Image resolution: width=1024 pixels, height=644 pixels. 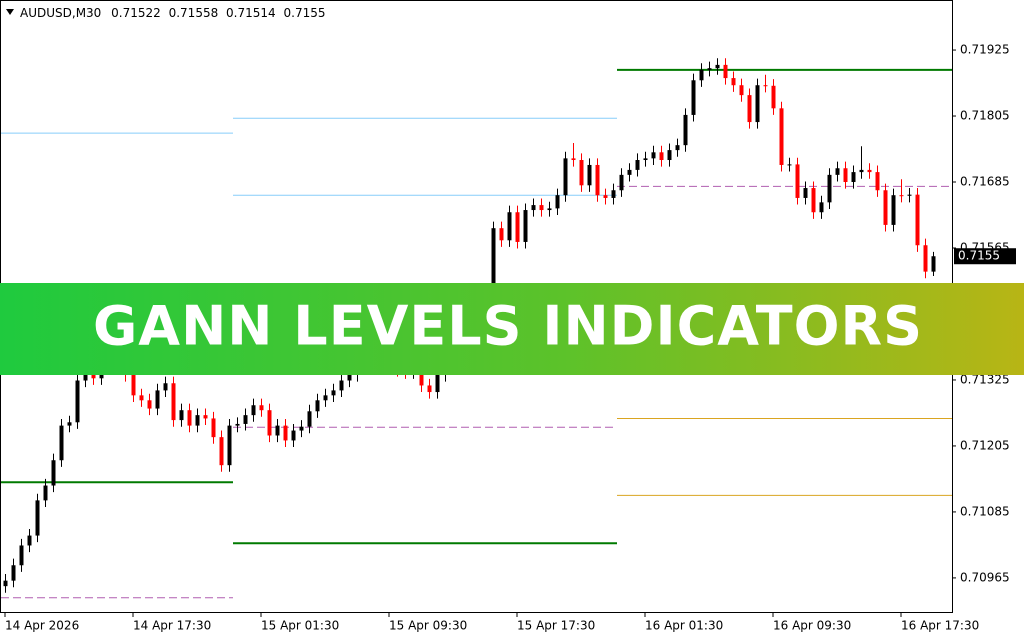 I want to click on price-tag, so click(x=985, y=256).